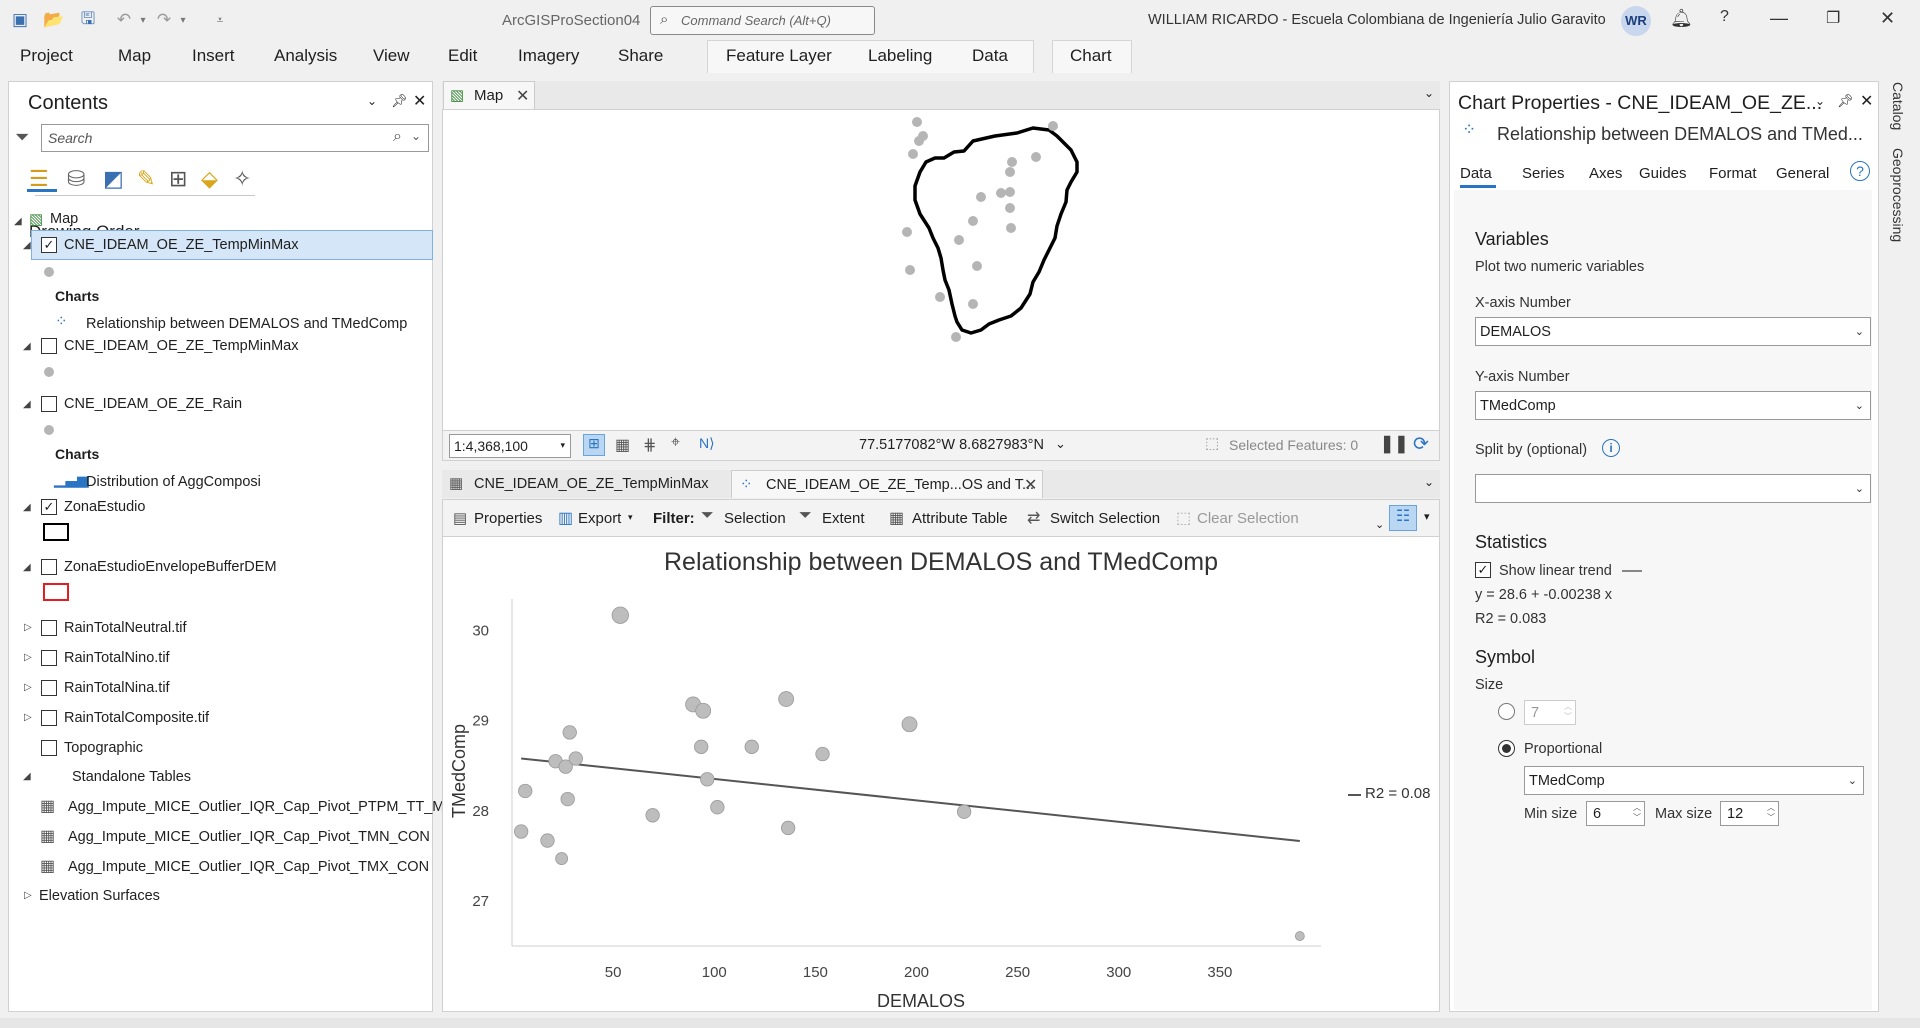  Describe the element at coordinates (1615, 813) in the screenshot. I see `min-size-input: 6 ︿ ﹀` at that location.